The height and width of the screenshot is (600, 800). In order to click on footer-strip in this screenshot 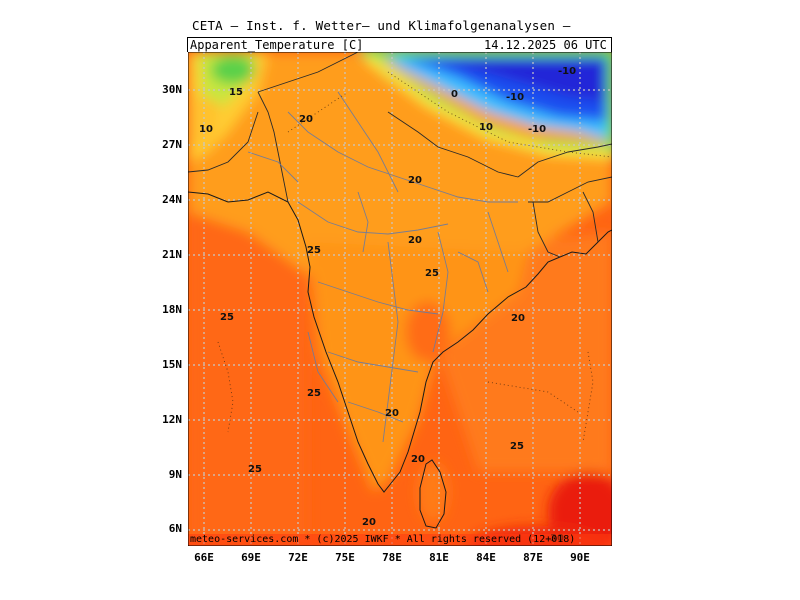, I will do `click(400, 540)`.